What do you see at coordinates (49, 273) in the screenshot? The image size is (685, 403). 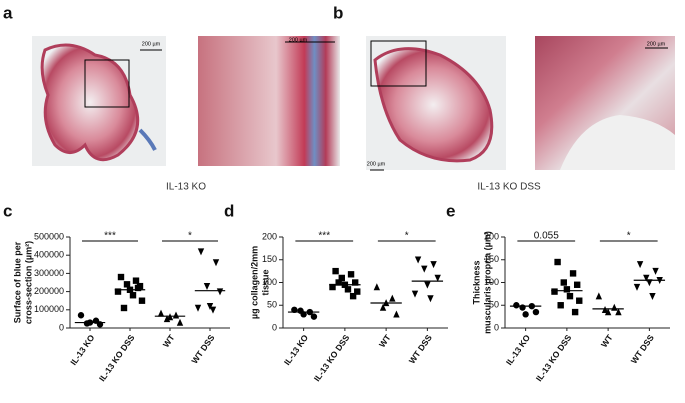 I see `y-tick-label: 300000` at bounding box center [49, 273].